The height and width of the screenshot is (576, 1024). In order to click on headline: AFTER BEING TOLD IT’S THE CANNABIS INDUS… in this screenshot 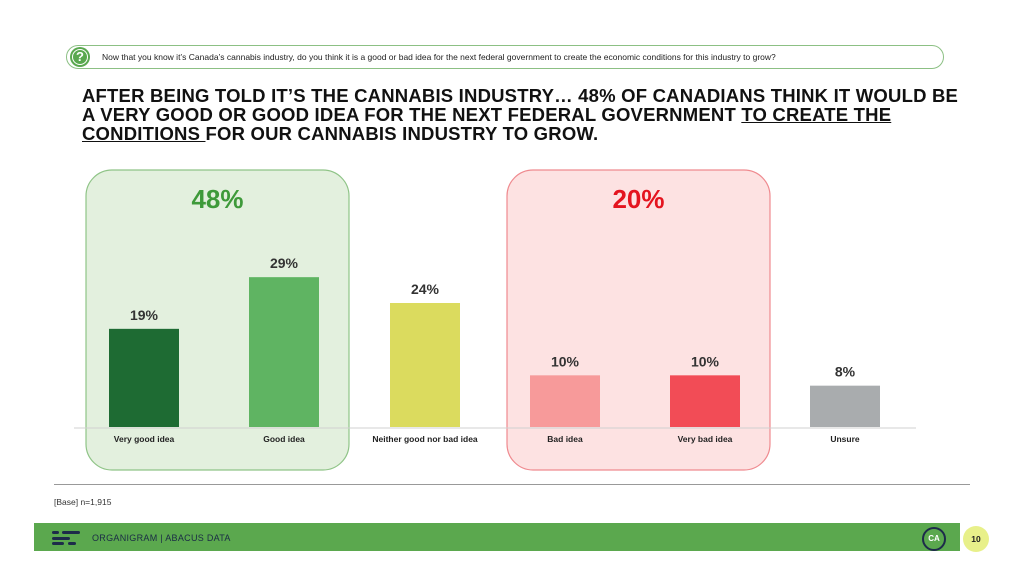, I will do `click(522, 114)`.